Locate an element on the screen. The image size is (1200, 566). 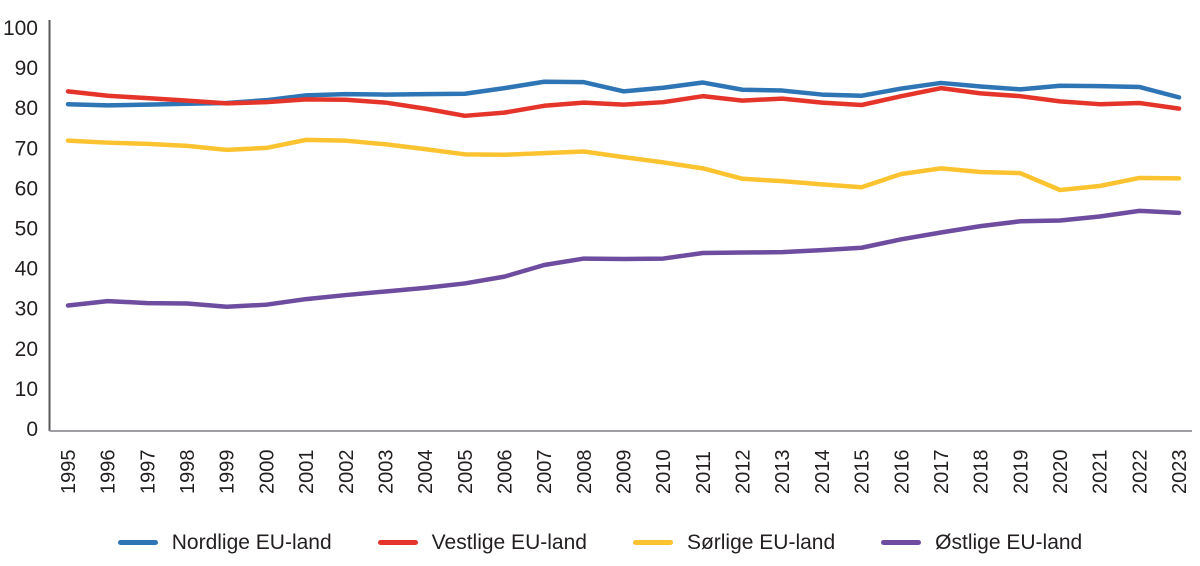
legend-swatch-nordlige-icon is located at coordinates (137, 542).